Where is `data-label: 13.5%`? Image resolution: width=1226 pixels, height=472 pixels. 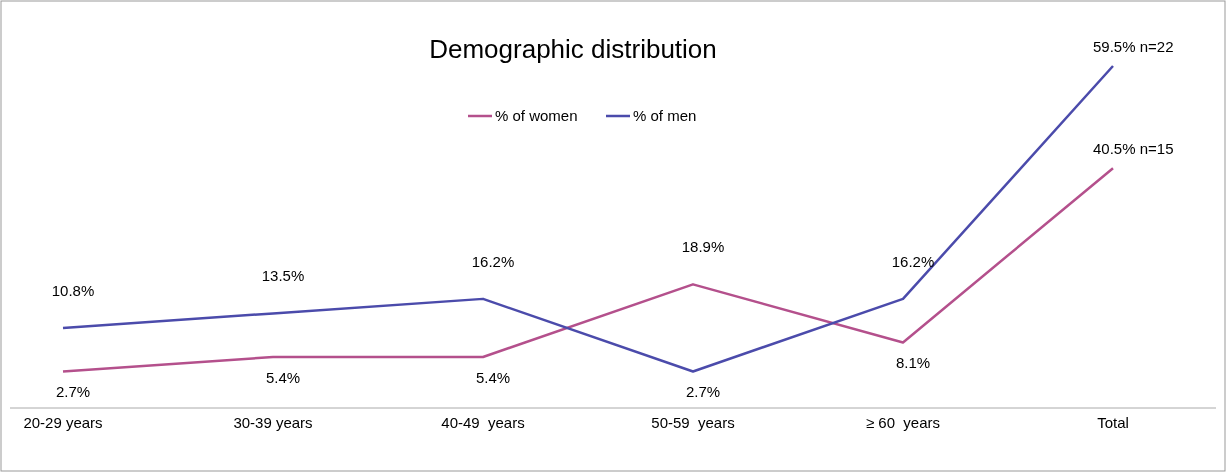
data-label: 13.5% is located at coordinates (283, 276).